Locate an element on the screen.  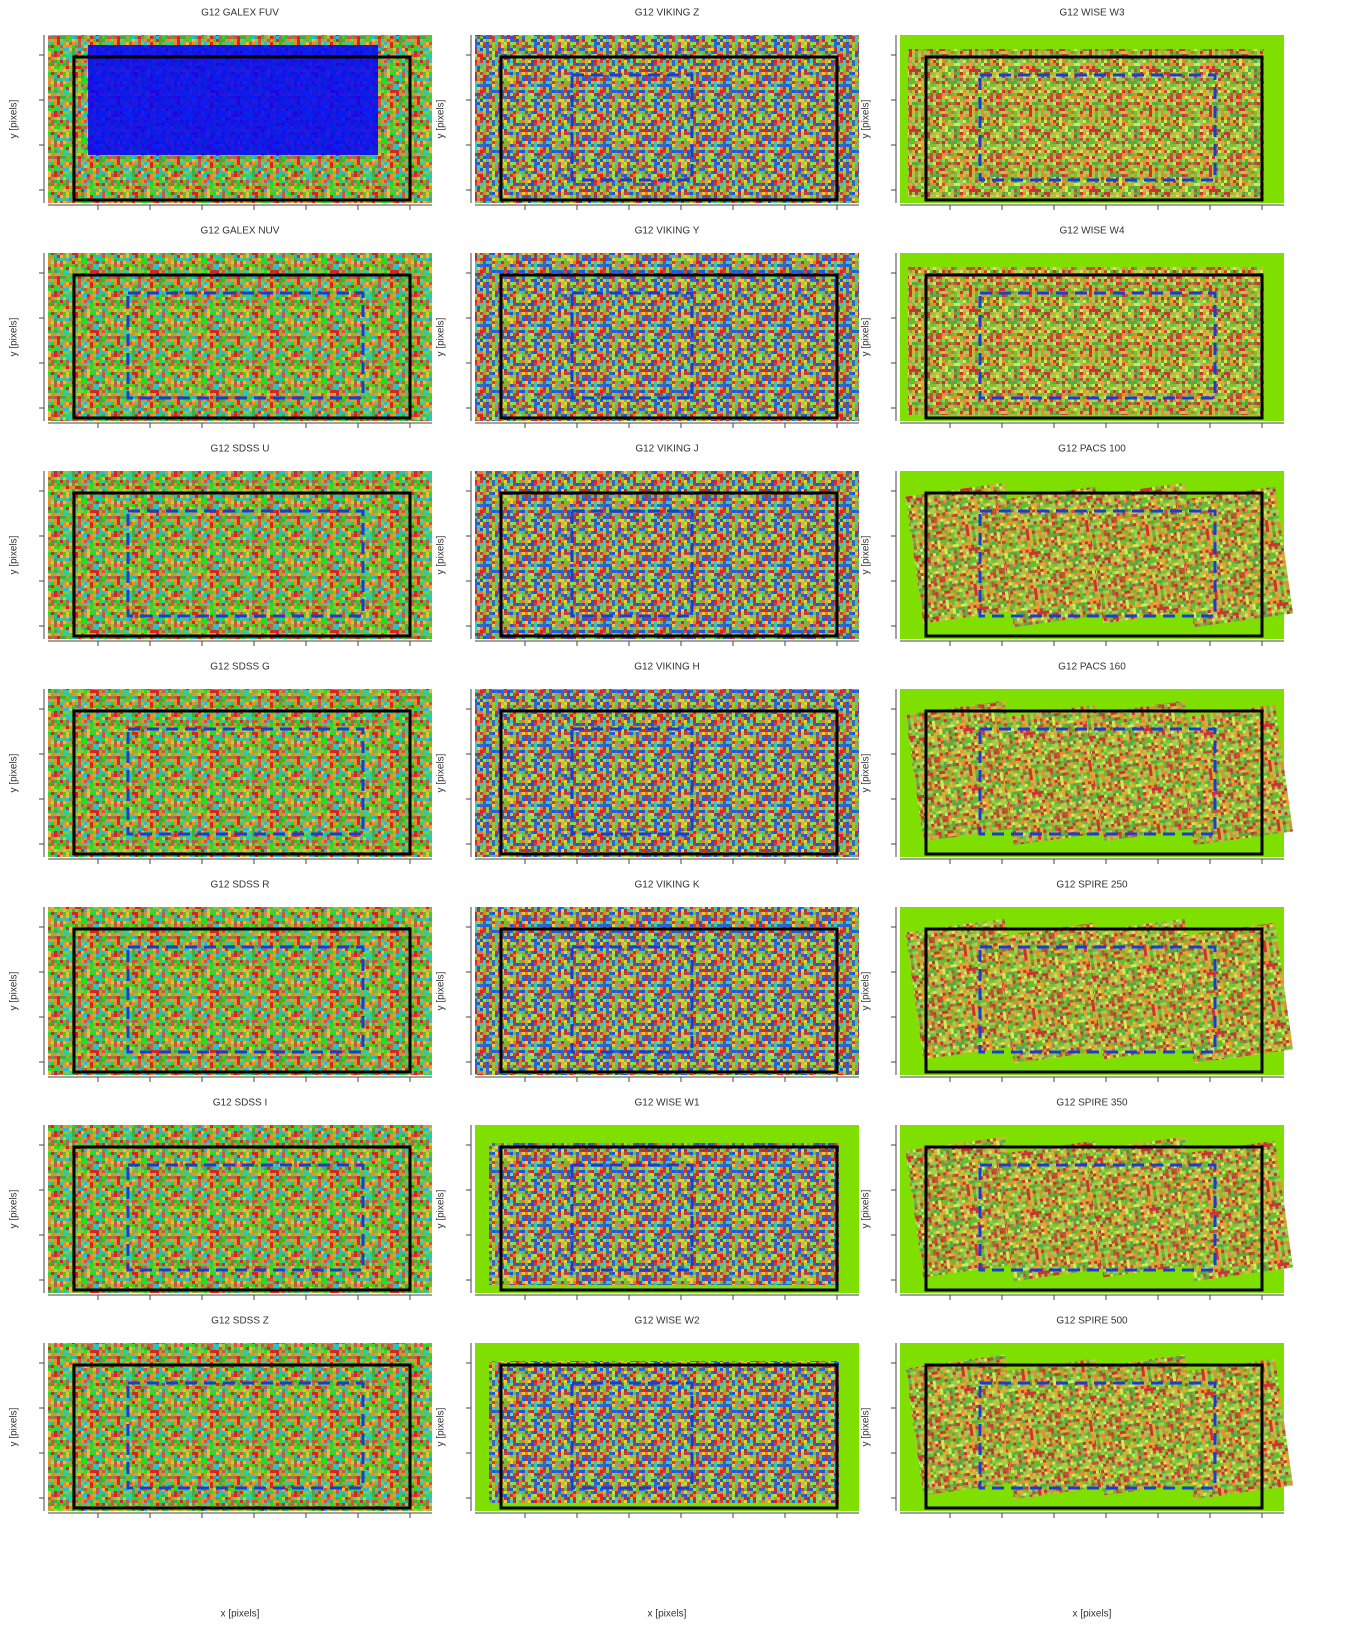
panel-title: G12 SDSS G is located at coordinates (240, 667).